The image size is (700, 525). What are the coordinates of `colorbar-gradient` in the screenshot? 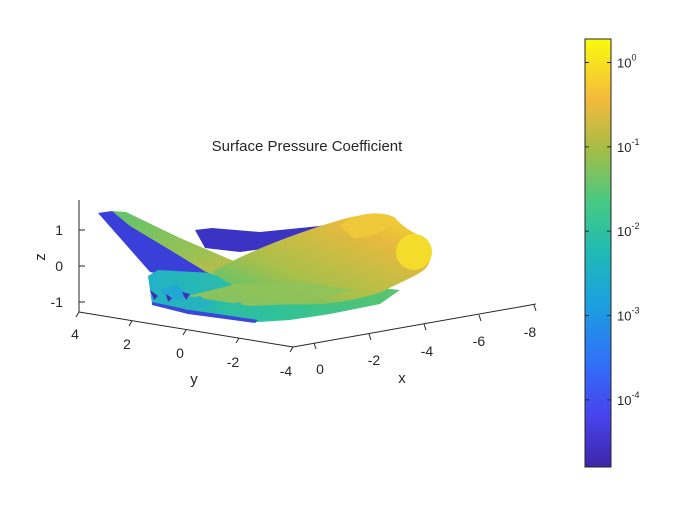 It's located at (598, 253).